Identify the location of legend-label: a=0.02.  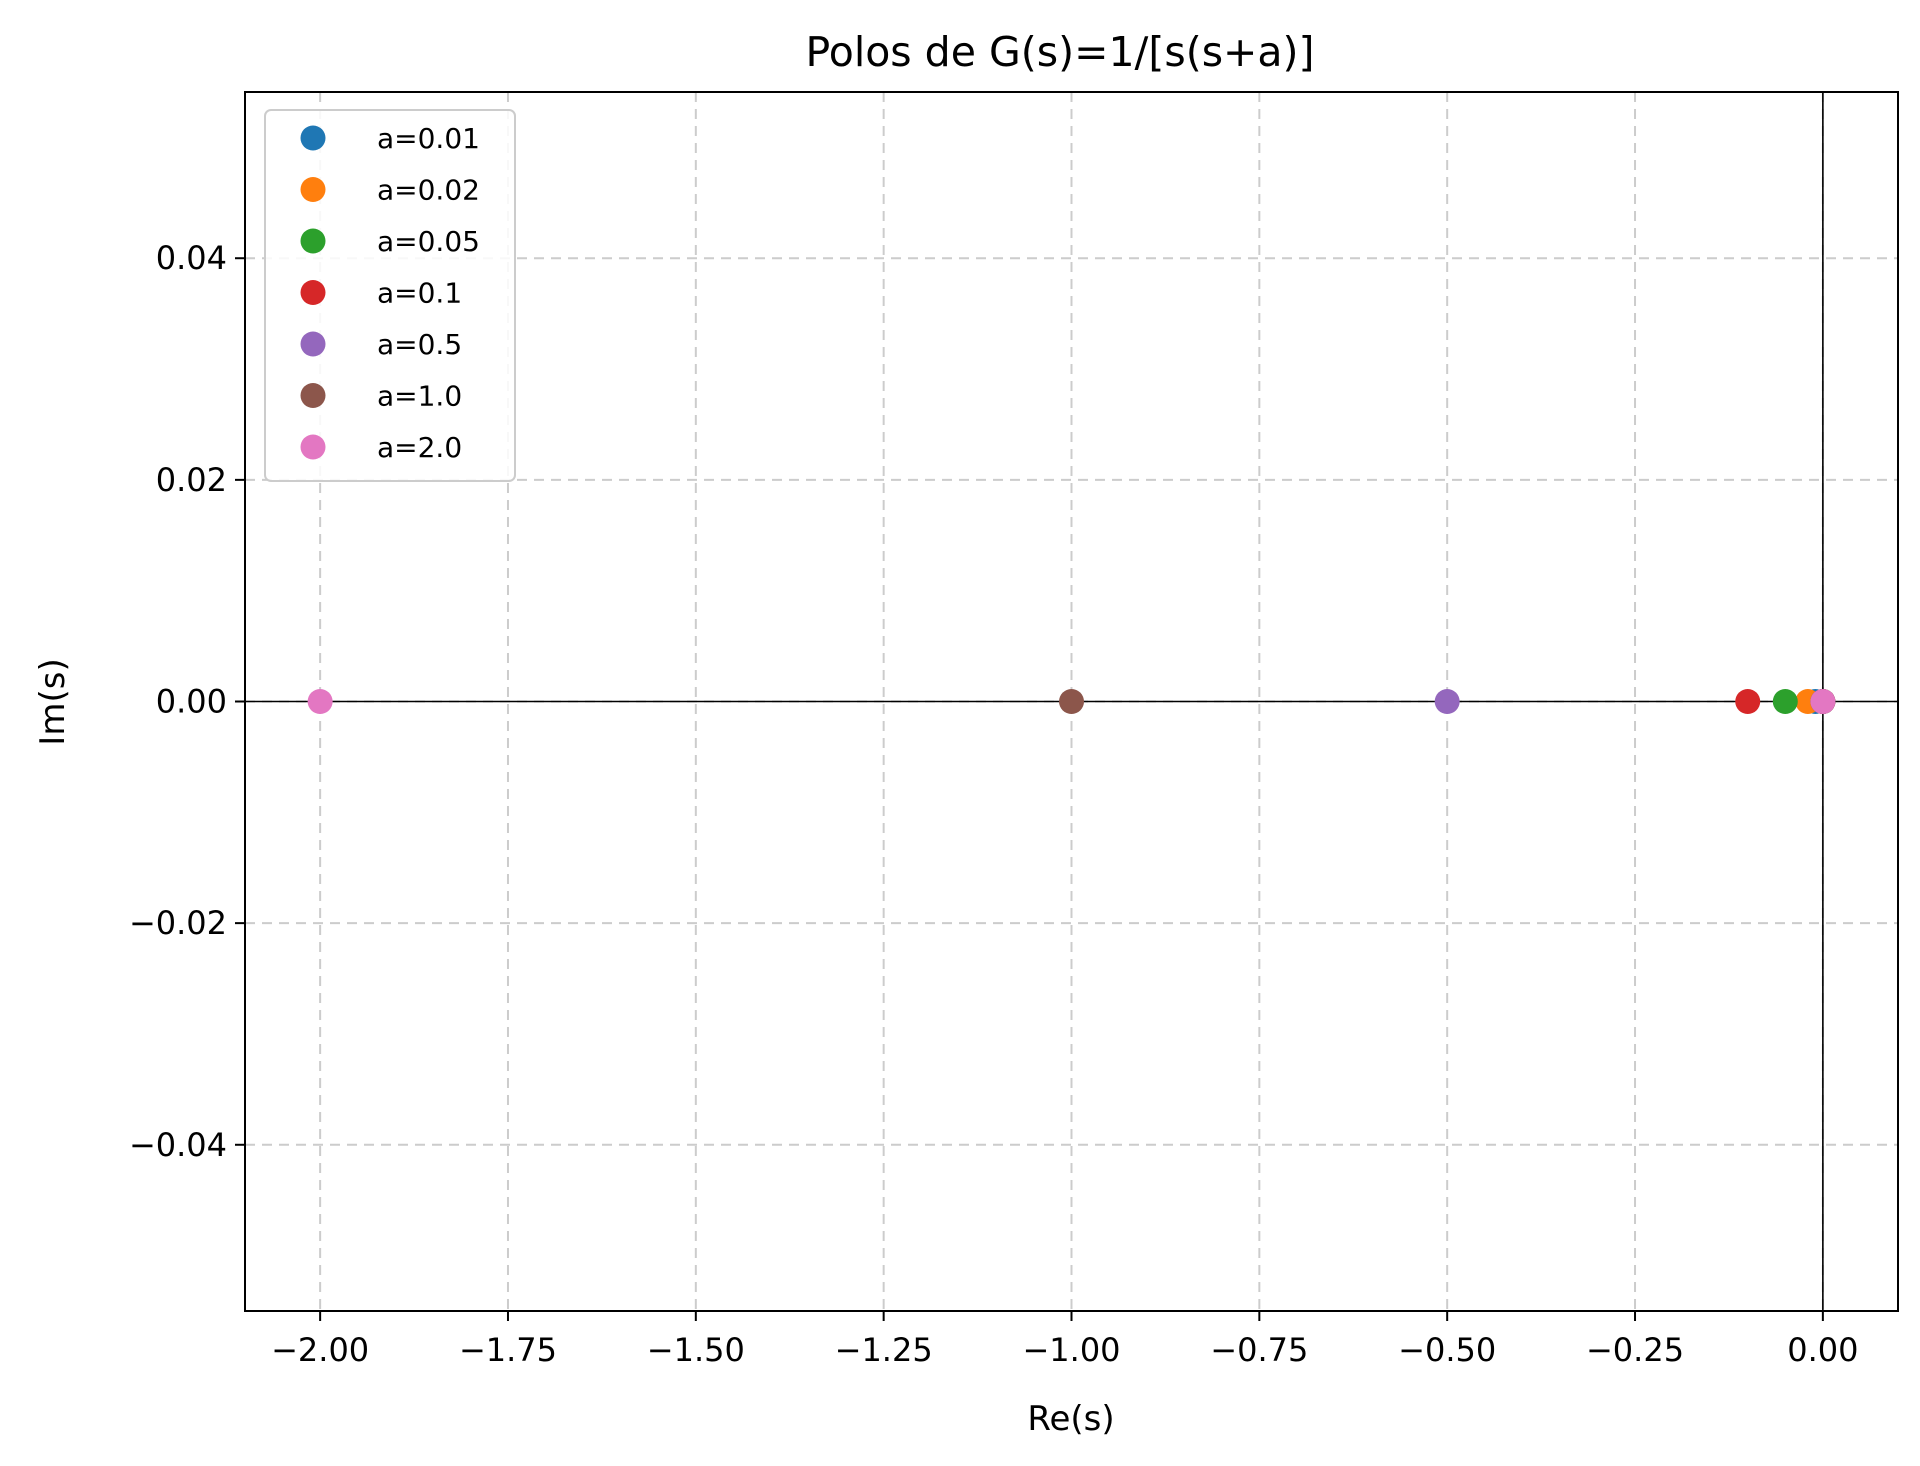
(428, 190).